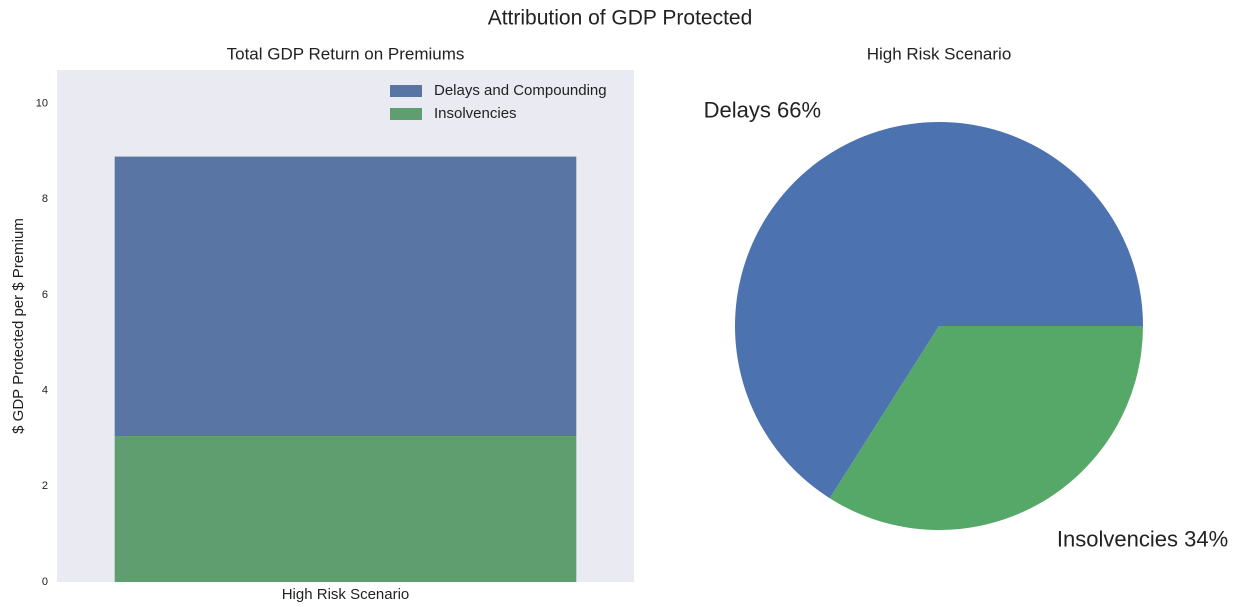  Describe the element at coordinates (1142, 538) in the screenshot. I see `slice-label: Insolvencies 34%` at that location.